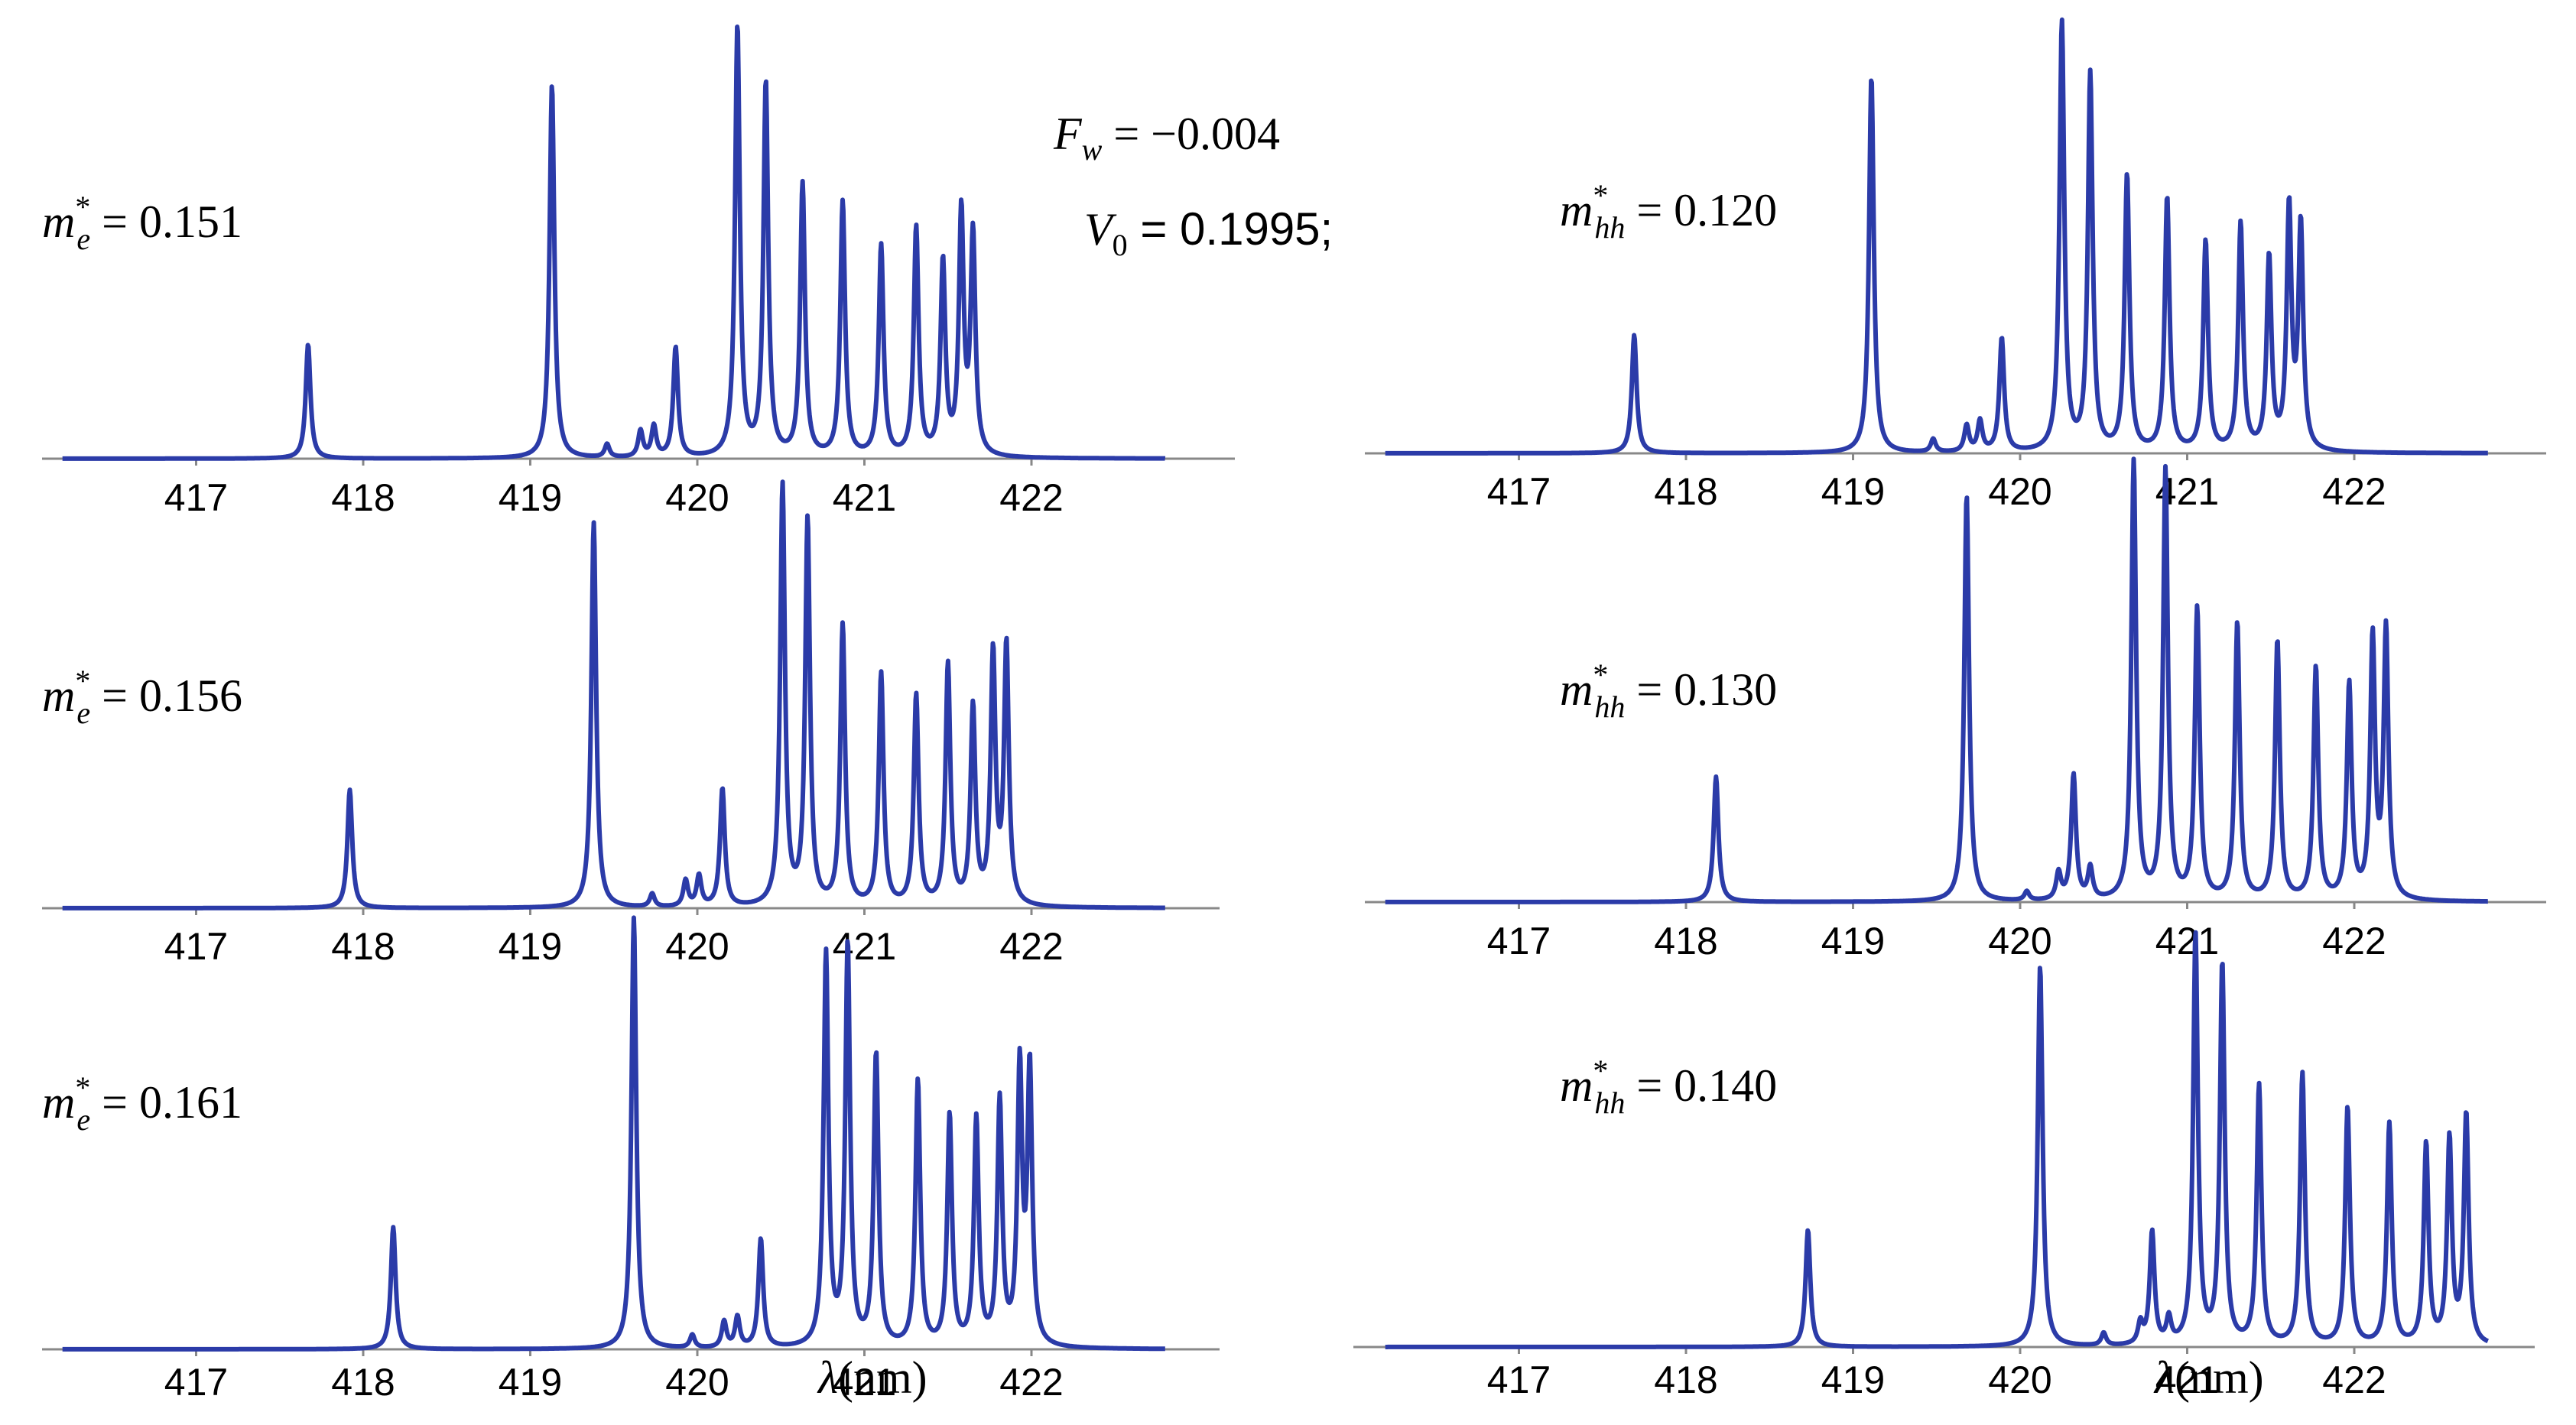 Image resolution: width=2576 pixels, height=1425 pixels. What do you see at coordinates (142, 697) in the screenshot?
I see `panel-mass-label: m* e = 0.156` at bounding box center [142, 697].